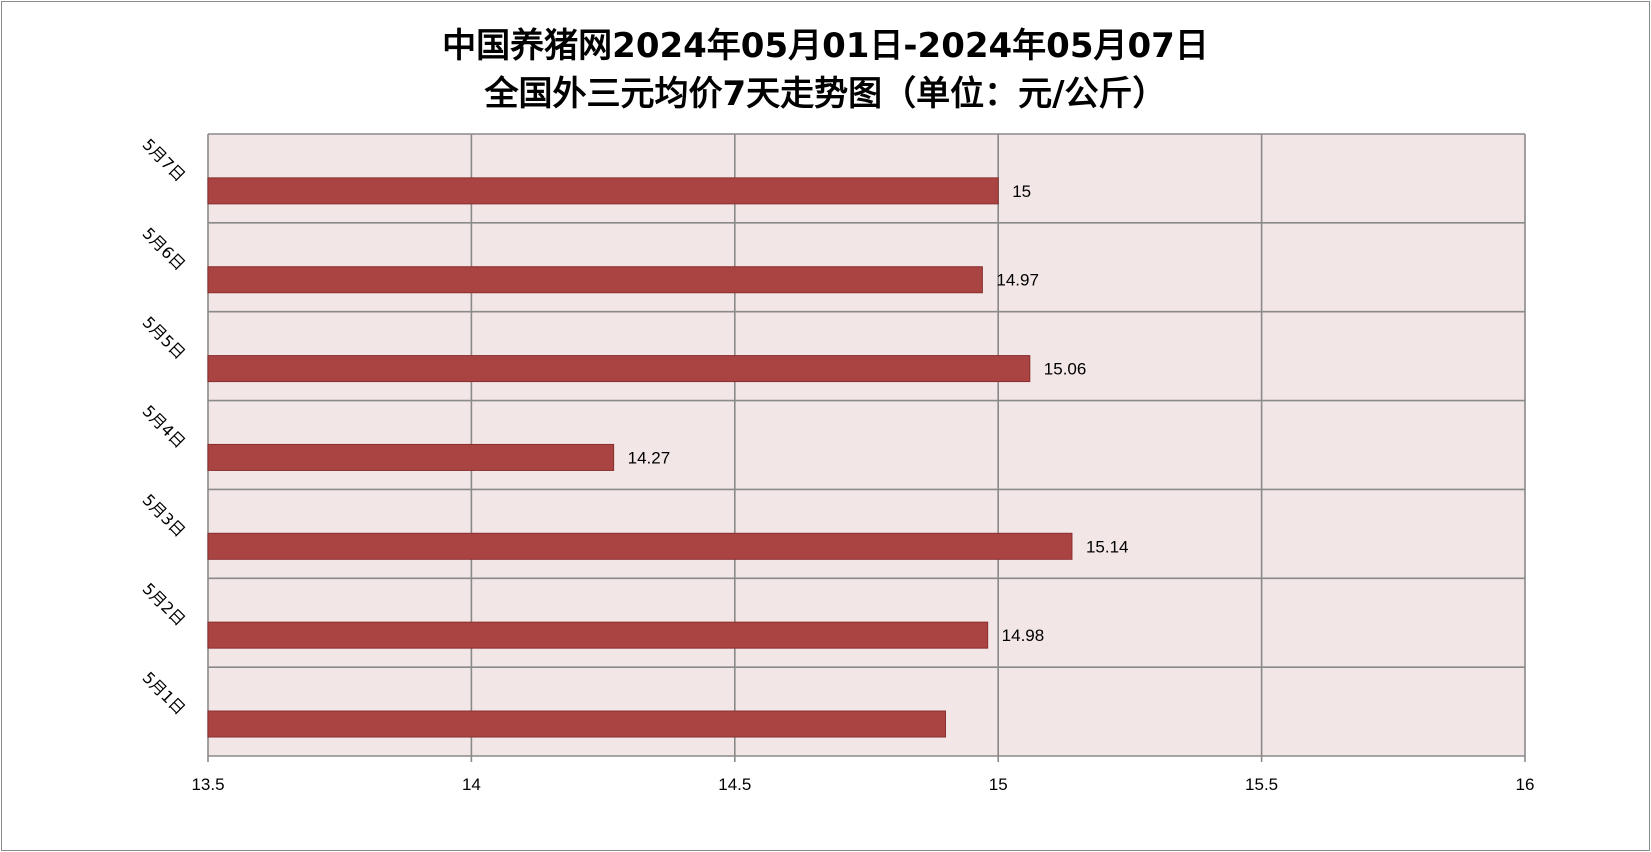  I want to click on data-label: 14.97, so click(1017, 280).